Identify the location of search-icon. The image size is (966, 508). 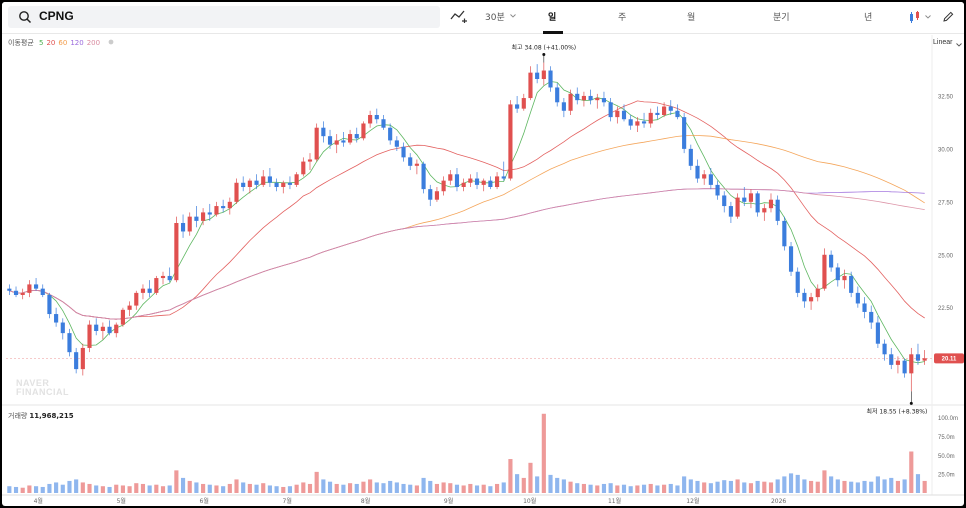
(25, 17).